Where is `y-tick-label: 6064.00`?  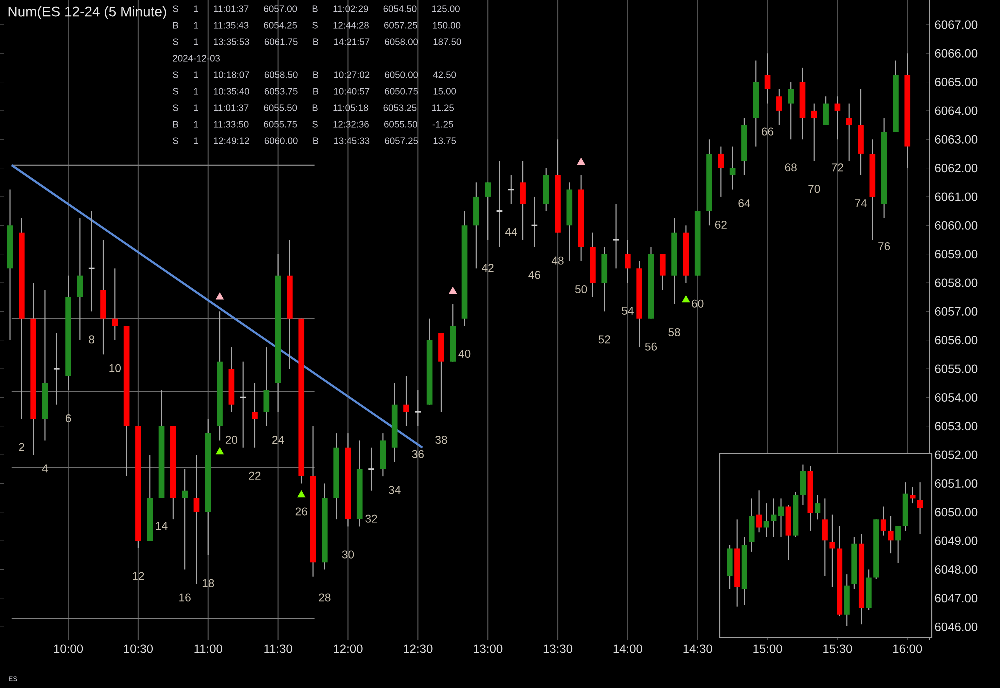
y-tick-label: 6064.00 is located at coordinates (956, 111).